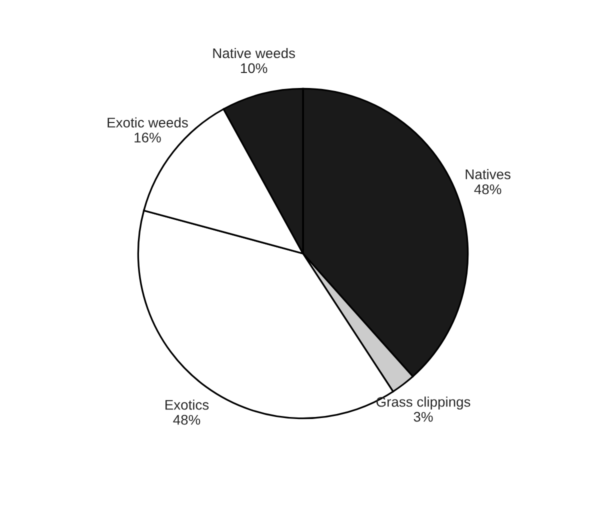  I want to click on slice-label: Natives, so click(488, 174).